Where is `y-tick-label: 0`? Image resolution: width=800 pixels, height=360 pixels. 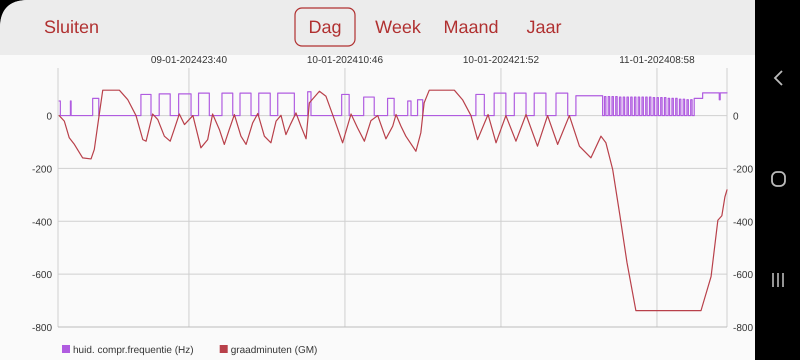 y-tick-label: 0 is located at coordinates (49, 117).